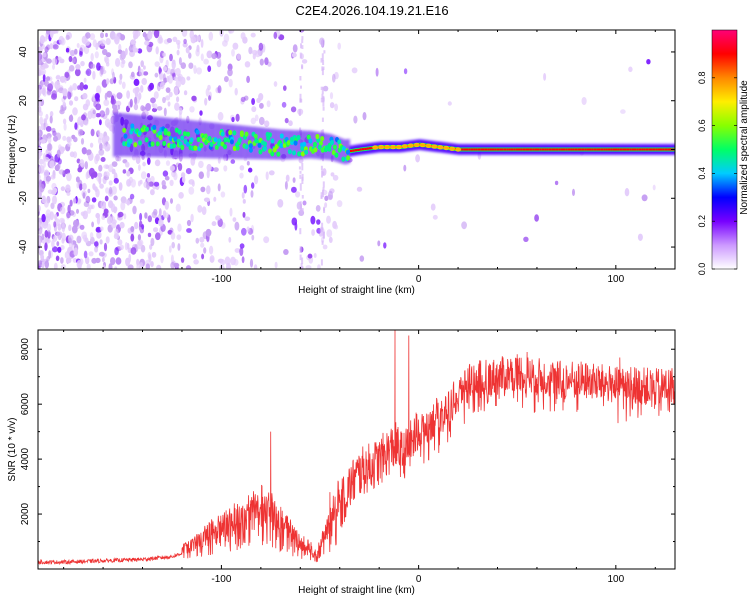  What do you see at coordinates (25, 459) in the screenshot?
I see `snr-y-tick-label: 4000` at bounding box center [25, 459].